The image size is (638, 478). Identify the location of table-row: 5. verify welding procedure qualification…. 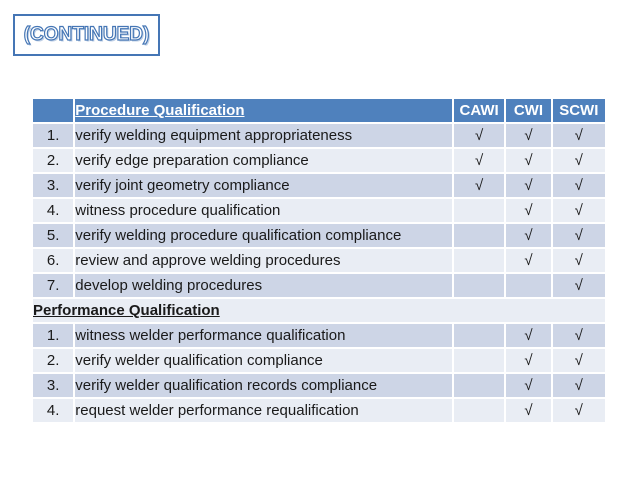
(319, 235).